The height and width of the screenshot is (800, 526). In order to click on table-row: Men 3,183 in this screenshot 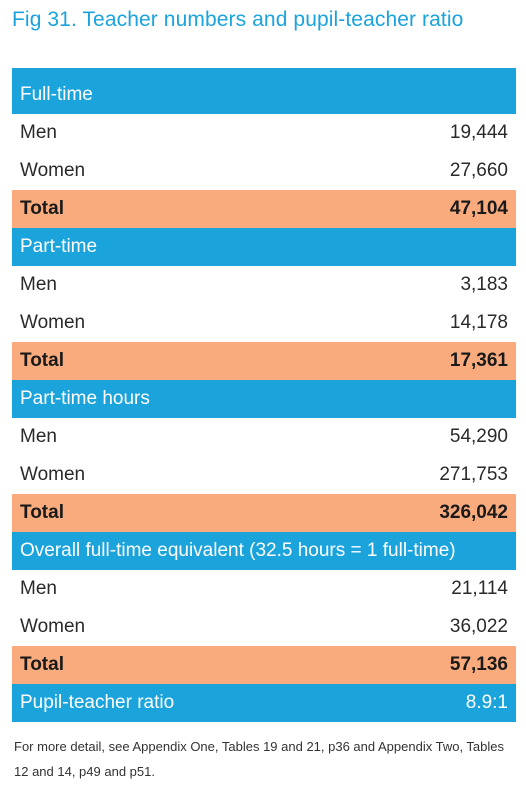, I will do `click(264, 285)`.